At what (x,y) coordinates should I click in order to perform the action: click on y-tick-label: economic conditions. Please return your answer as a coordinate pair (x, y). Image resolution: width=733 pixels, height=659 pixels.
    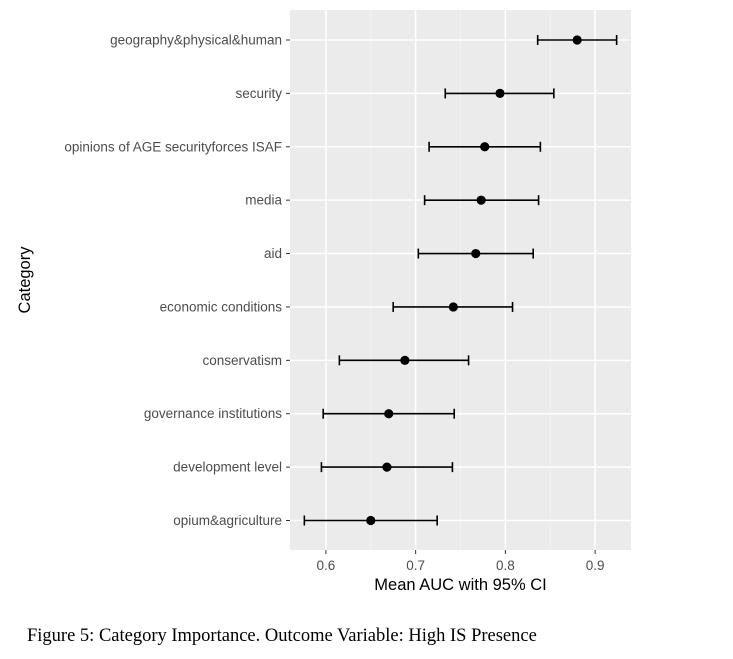
    Looking at the image, I should click on (221, 306).